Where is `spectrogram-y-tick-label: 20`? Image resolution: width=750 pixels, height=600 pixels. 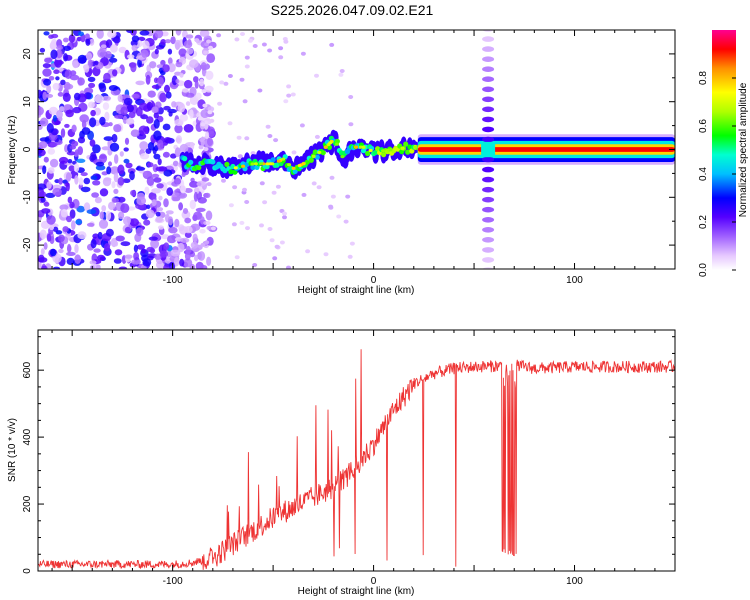 spectrogram-y-tick-label: 20 is located at coordinates (27, 54).